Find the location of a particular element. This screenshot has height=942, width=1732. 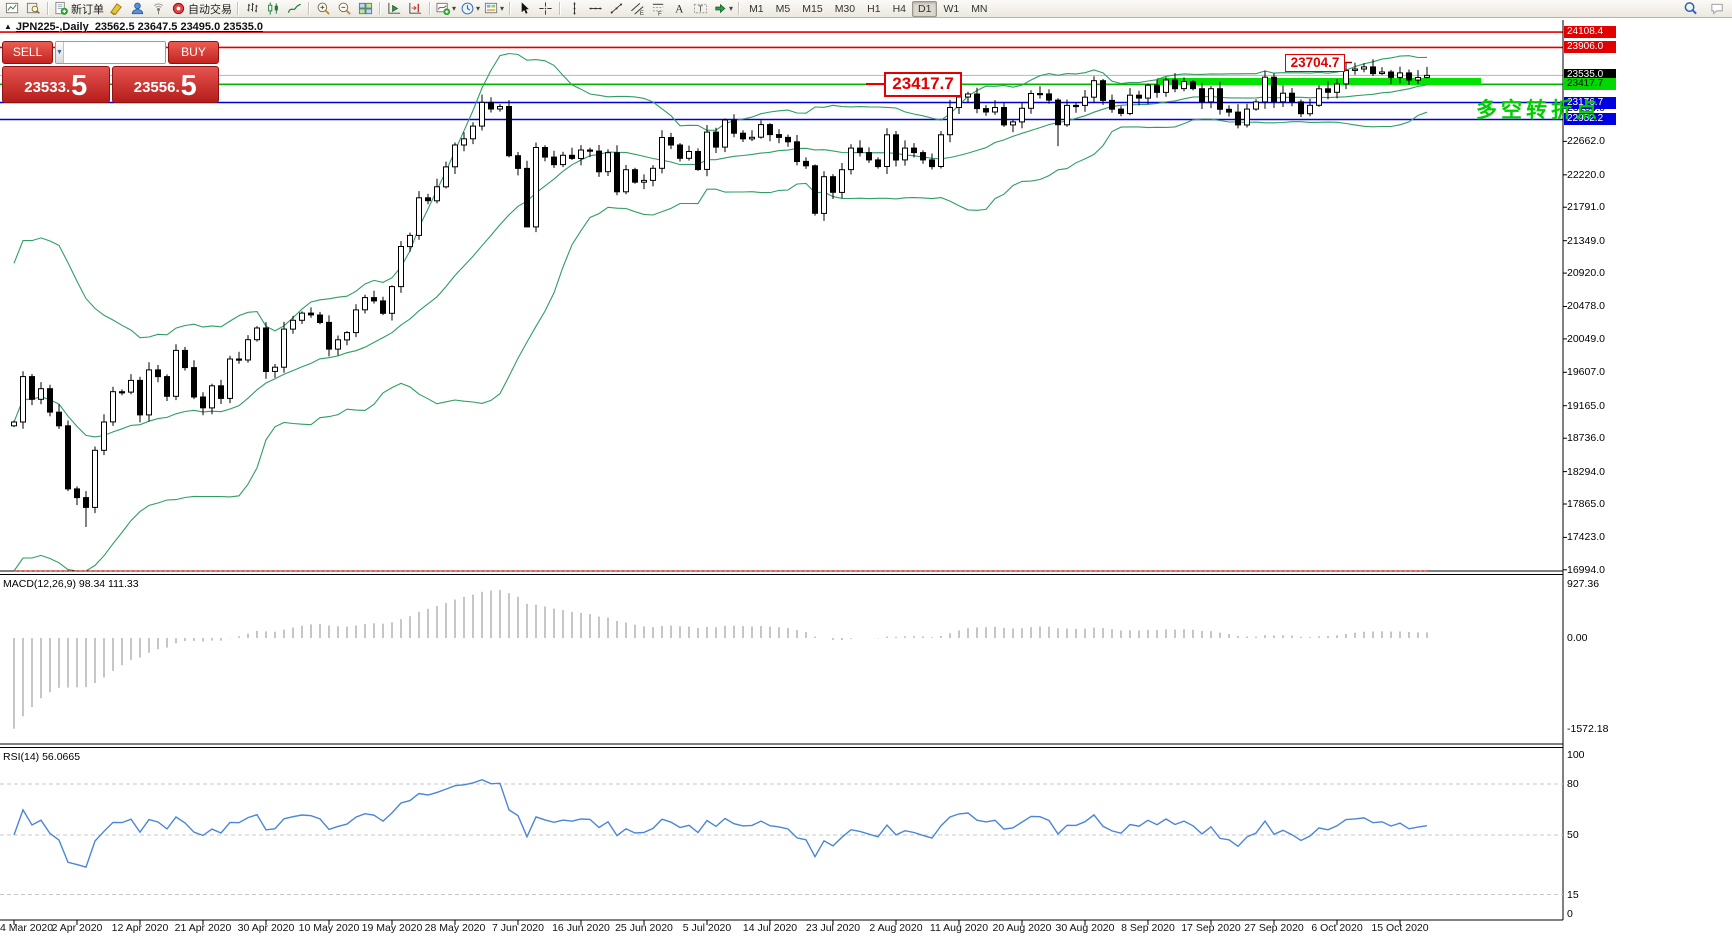

arrows-icon is located at coordinates (720, 8).